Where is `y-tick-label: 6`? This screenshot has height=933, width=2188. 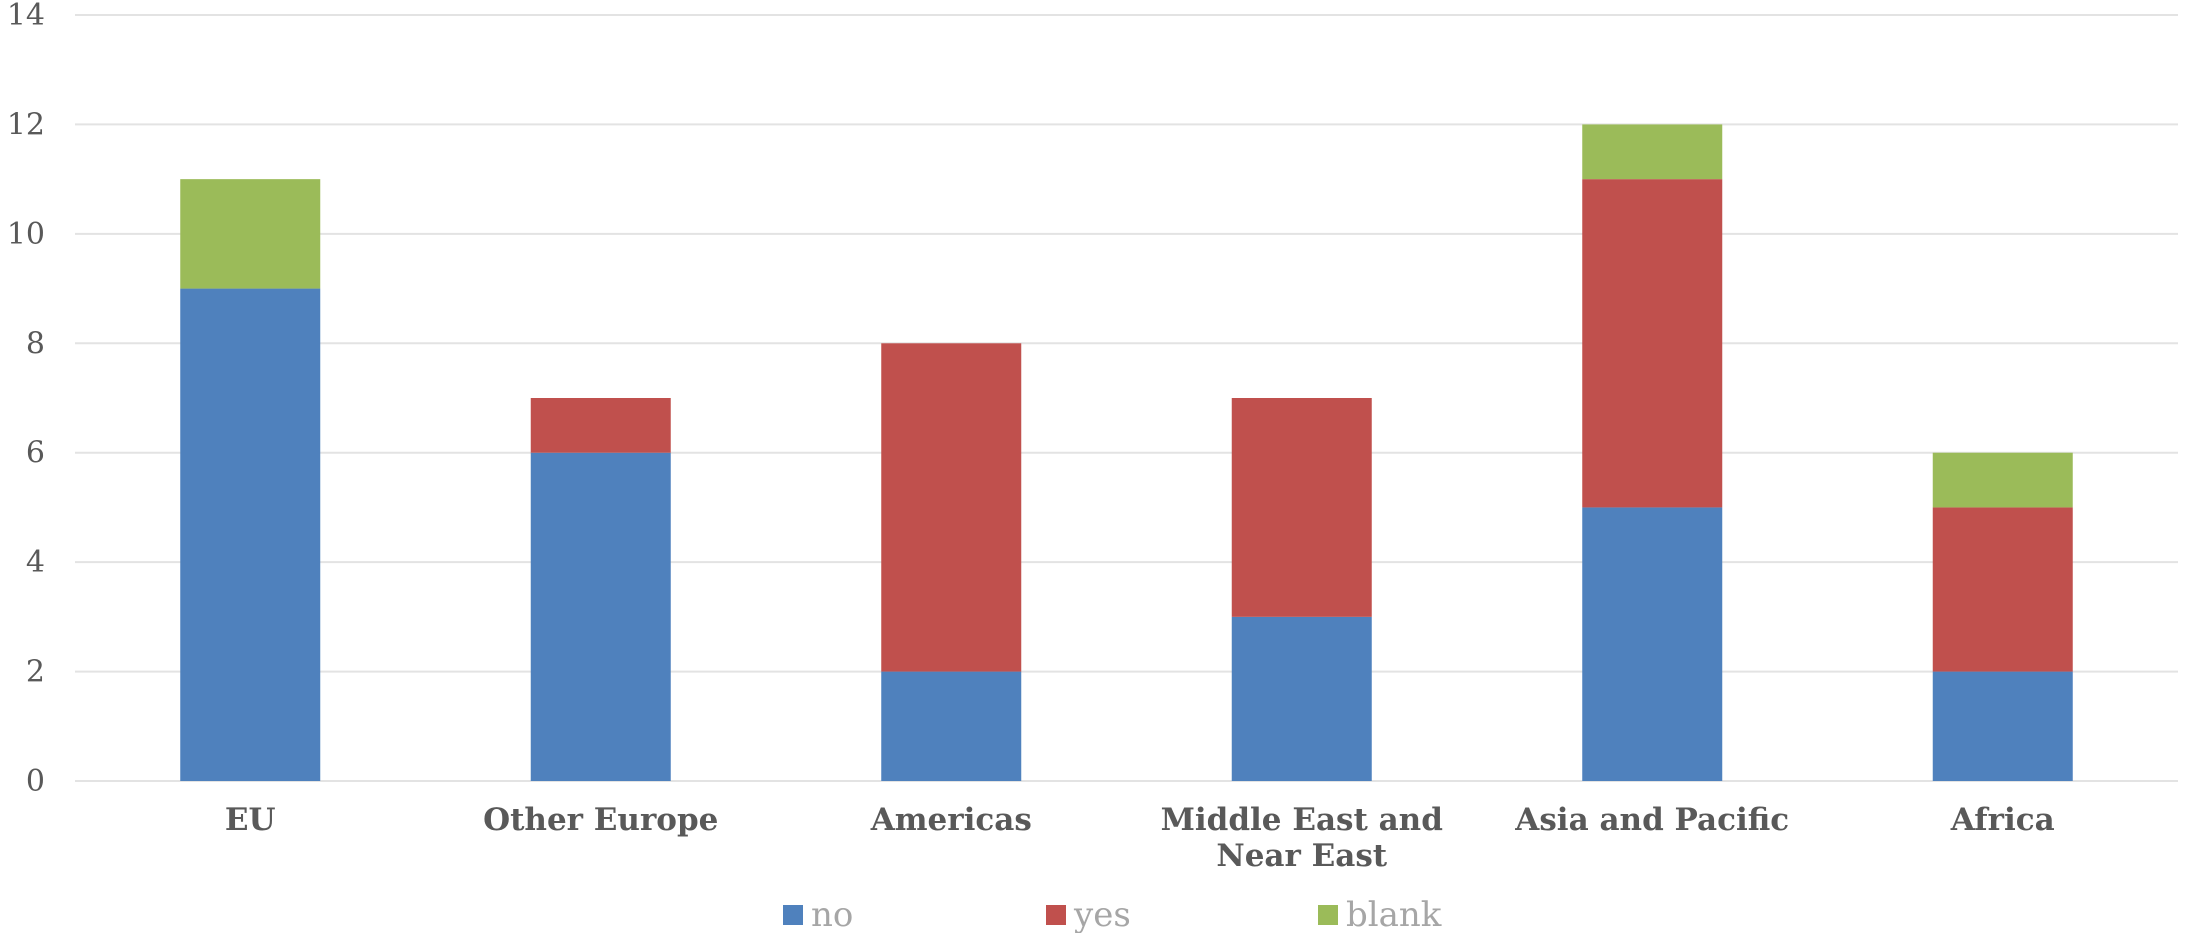
y-tick-label: 6 is located at coordinates (35, 453).